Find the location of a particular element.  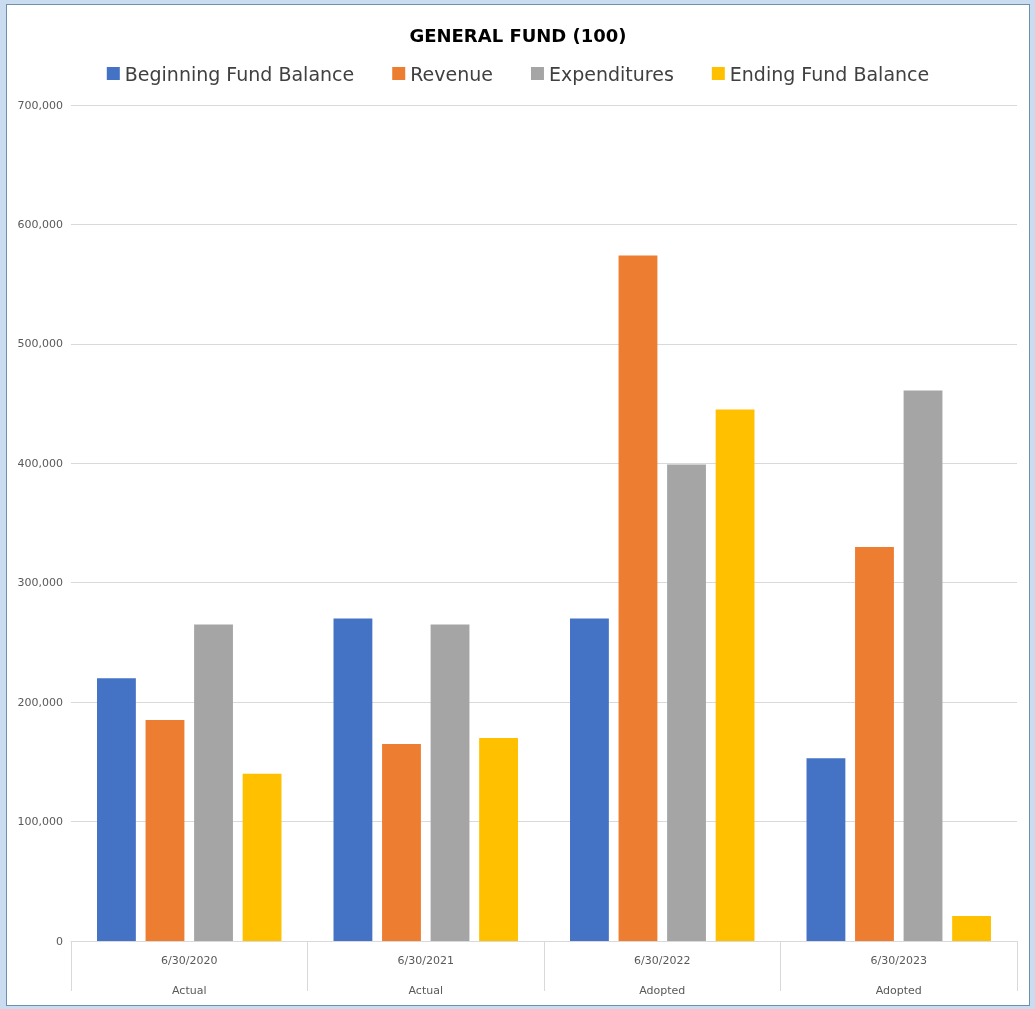

y-tick-label: 0 is located at coordinates (59, 941).